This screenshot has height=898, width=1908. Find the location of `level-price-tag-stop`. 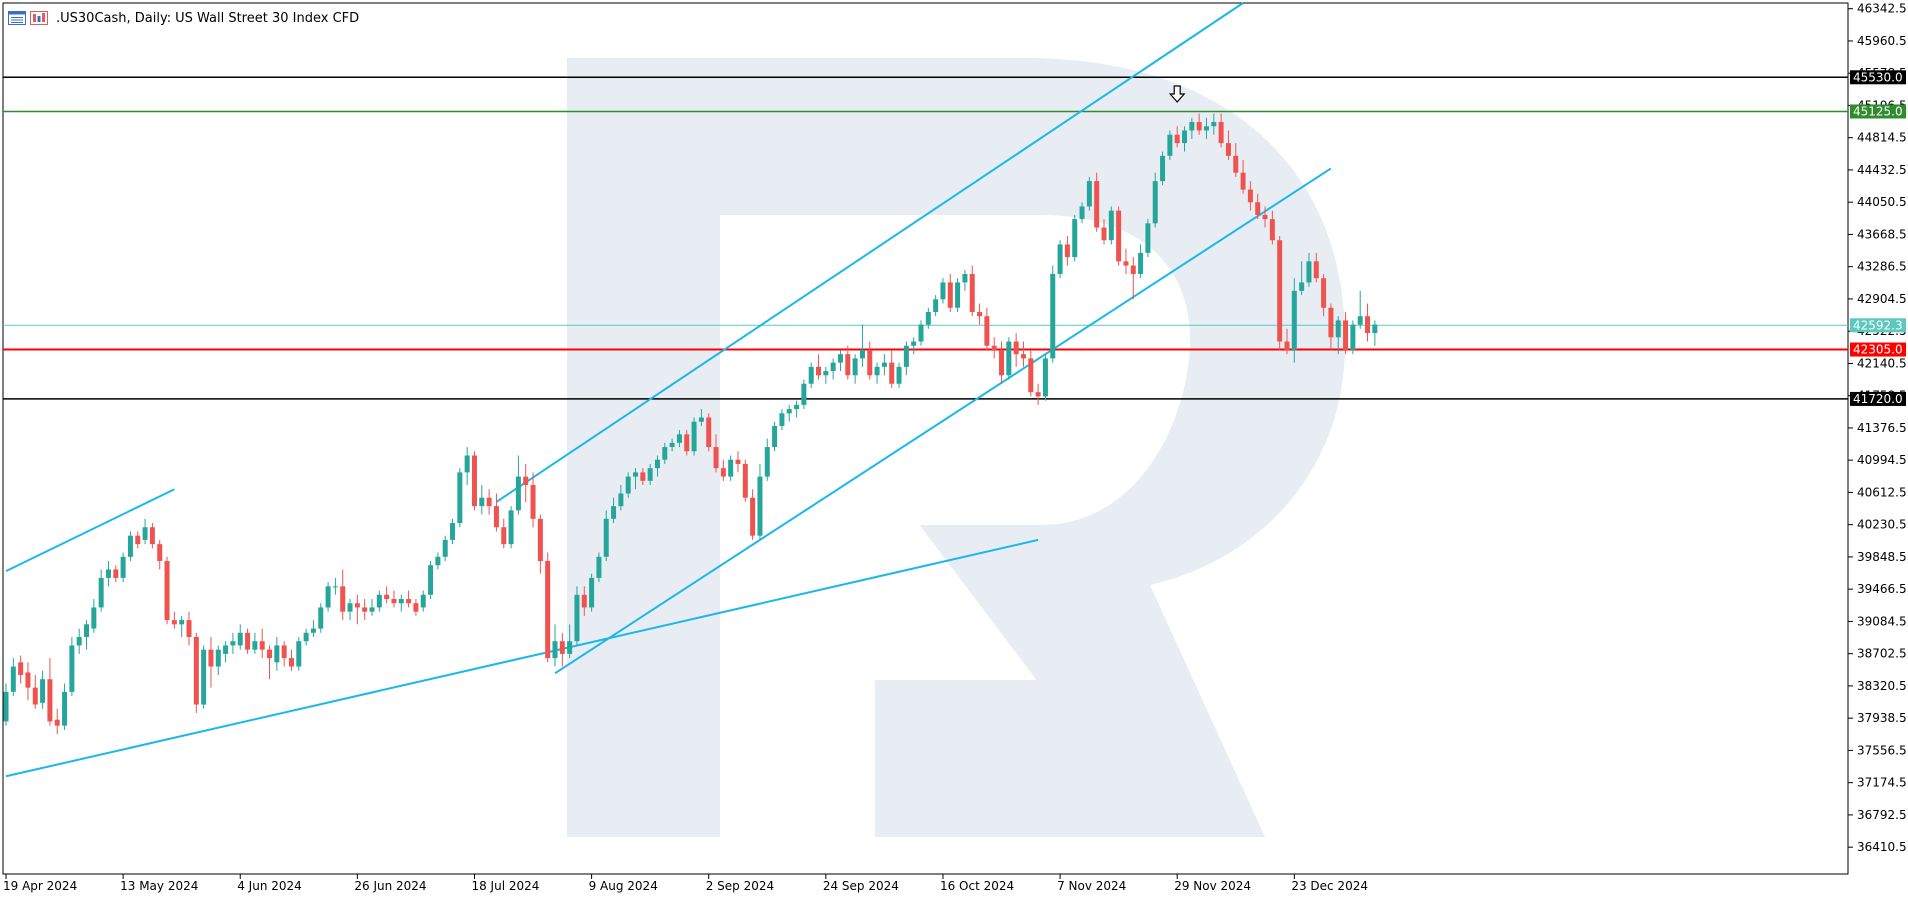

level-price-tag-stop is located at coordinates (1878, 349).